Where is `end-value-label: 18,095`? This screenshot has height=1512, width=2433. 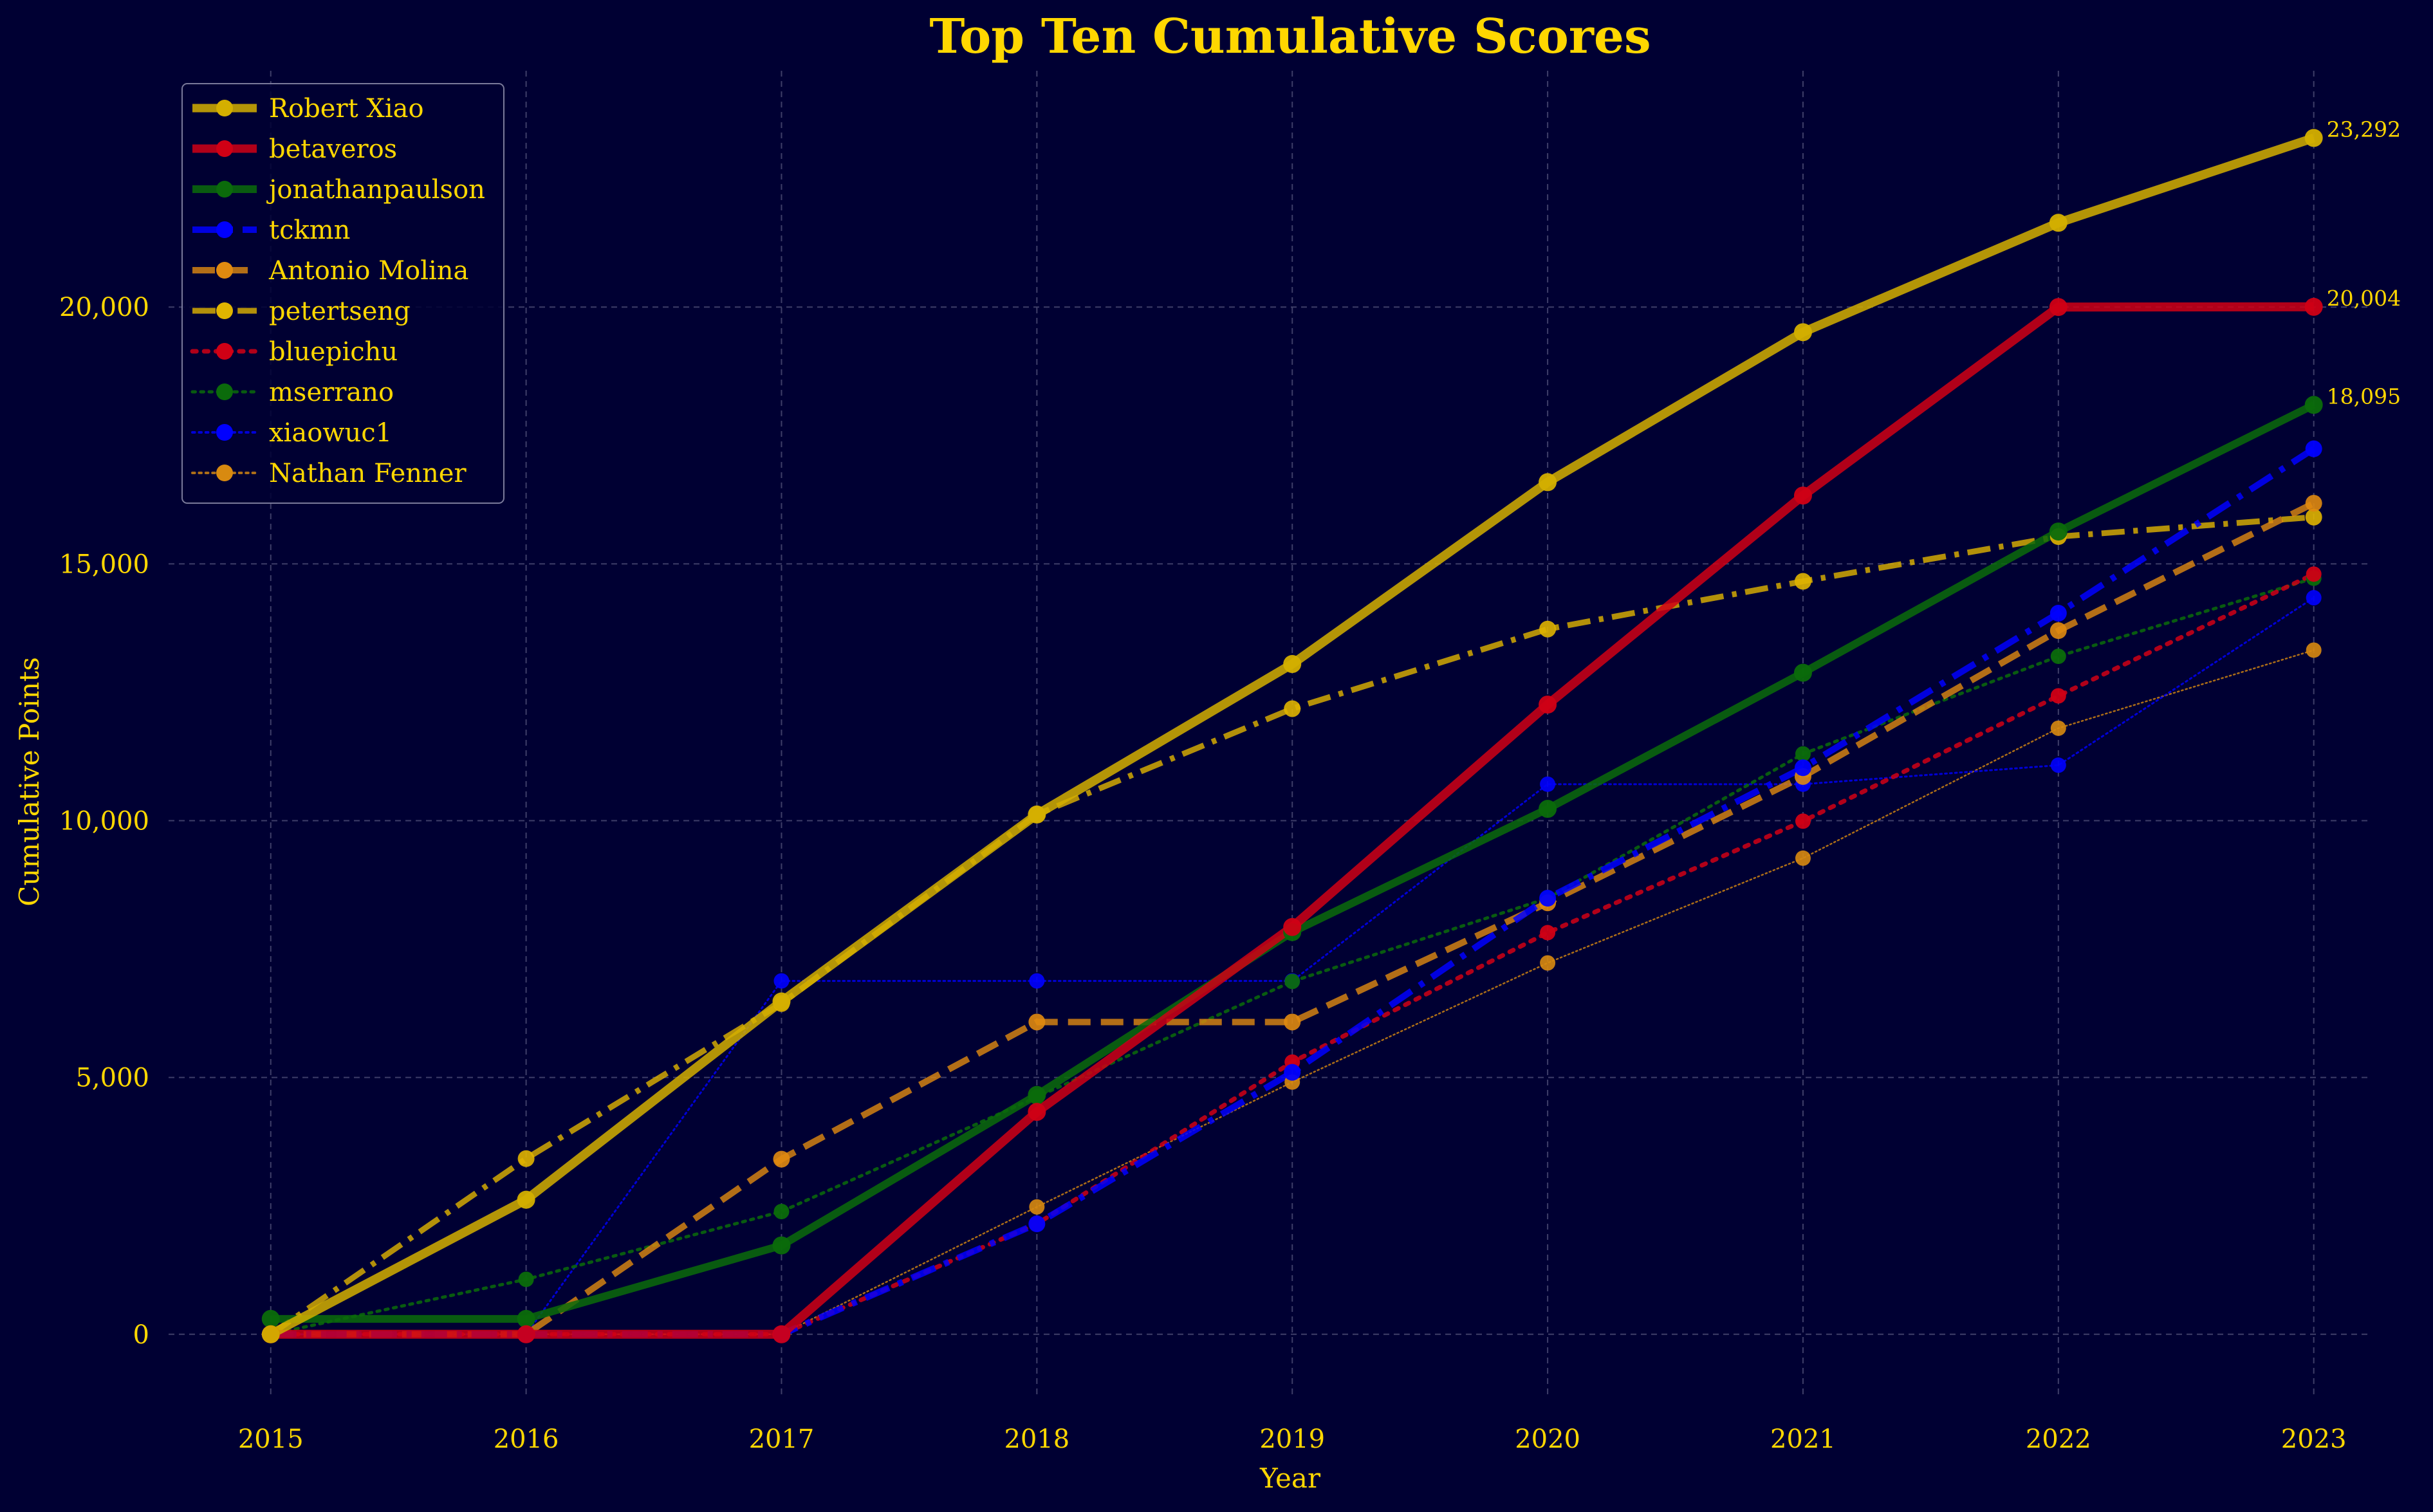
end-value-label: 18,095 is located at coordinates (2364, 396).